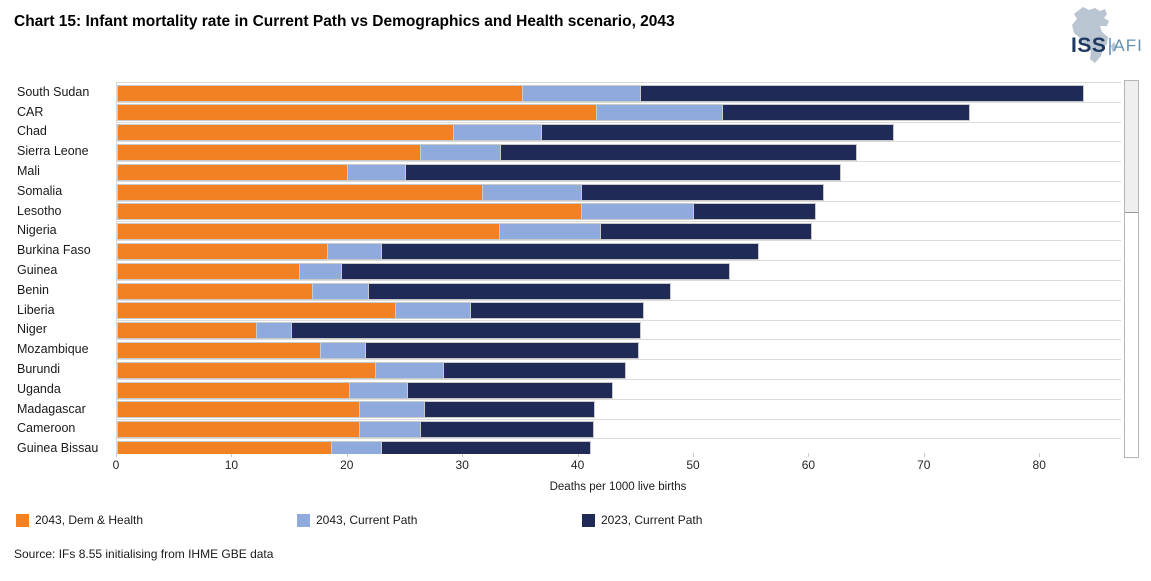  Describe the element at coordinates (53, 349) in the screenshot. I see `category-label: Mozambique` at that location.